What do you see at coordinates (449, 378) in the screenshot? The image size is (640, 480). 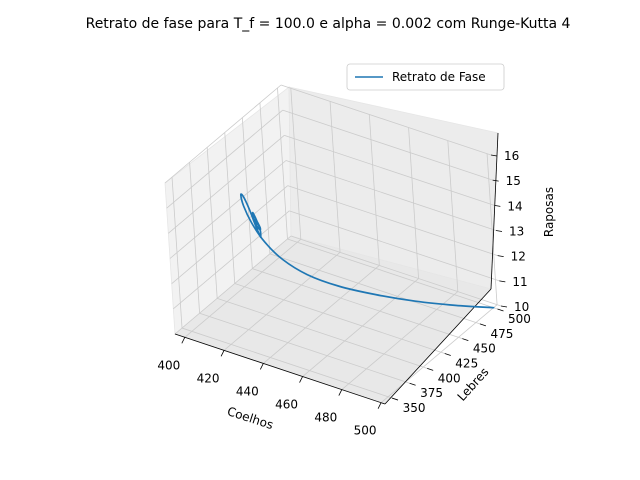 I see `y-tick-label: 400` at bounding box center [449, 378].